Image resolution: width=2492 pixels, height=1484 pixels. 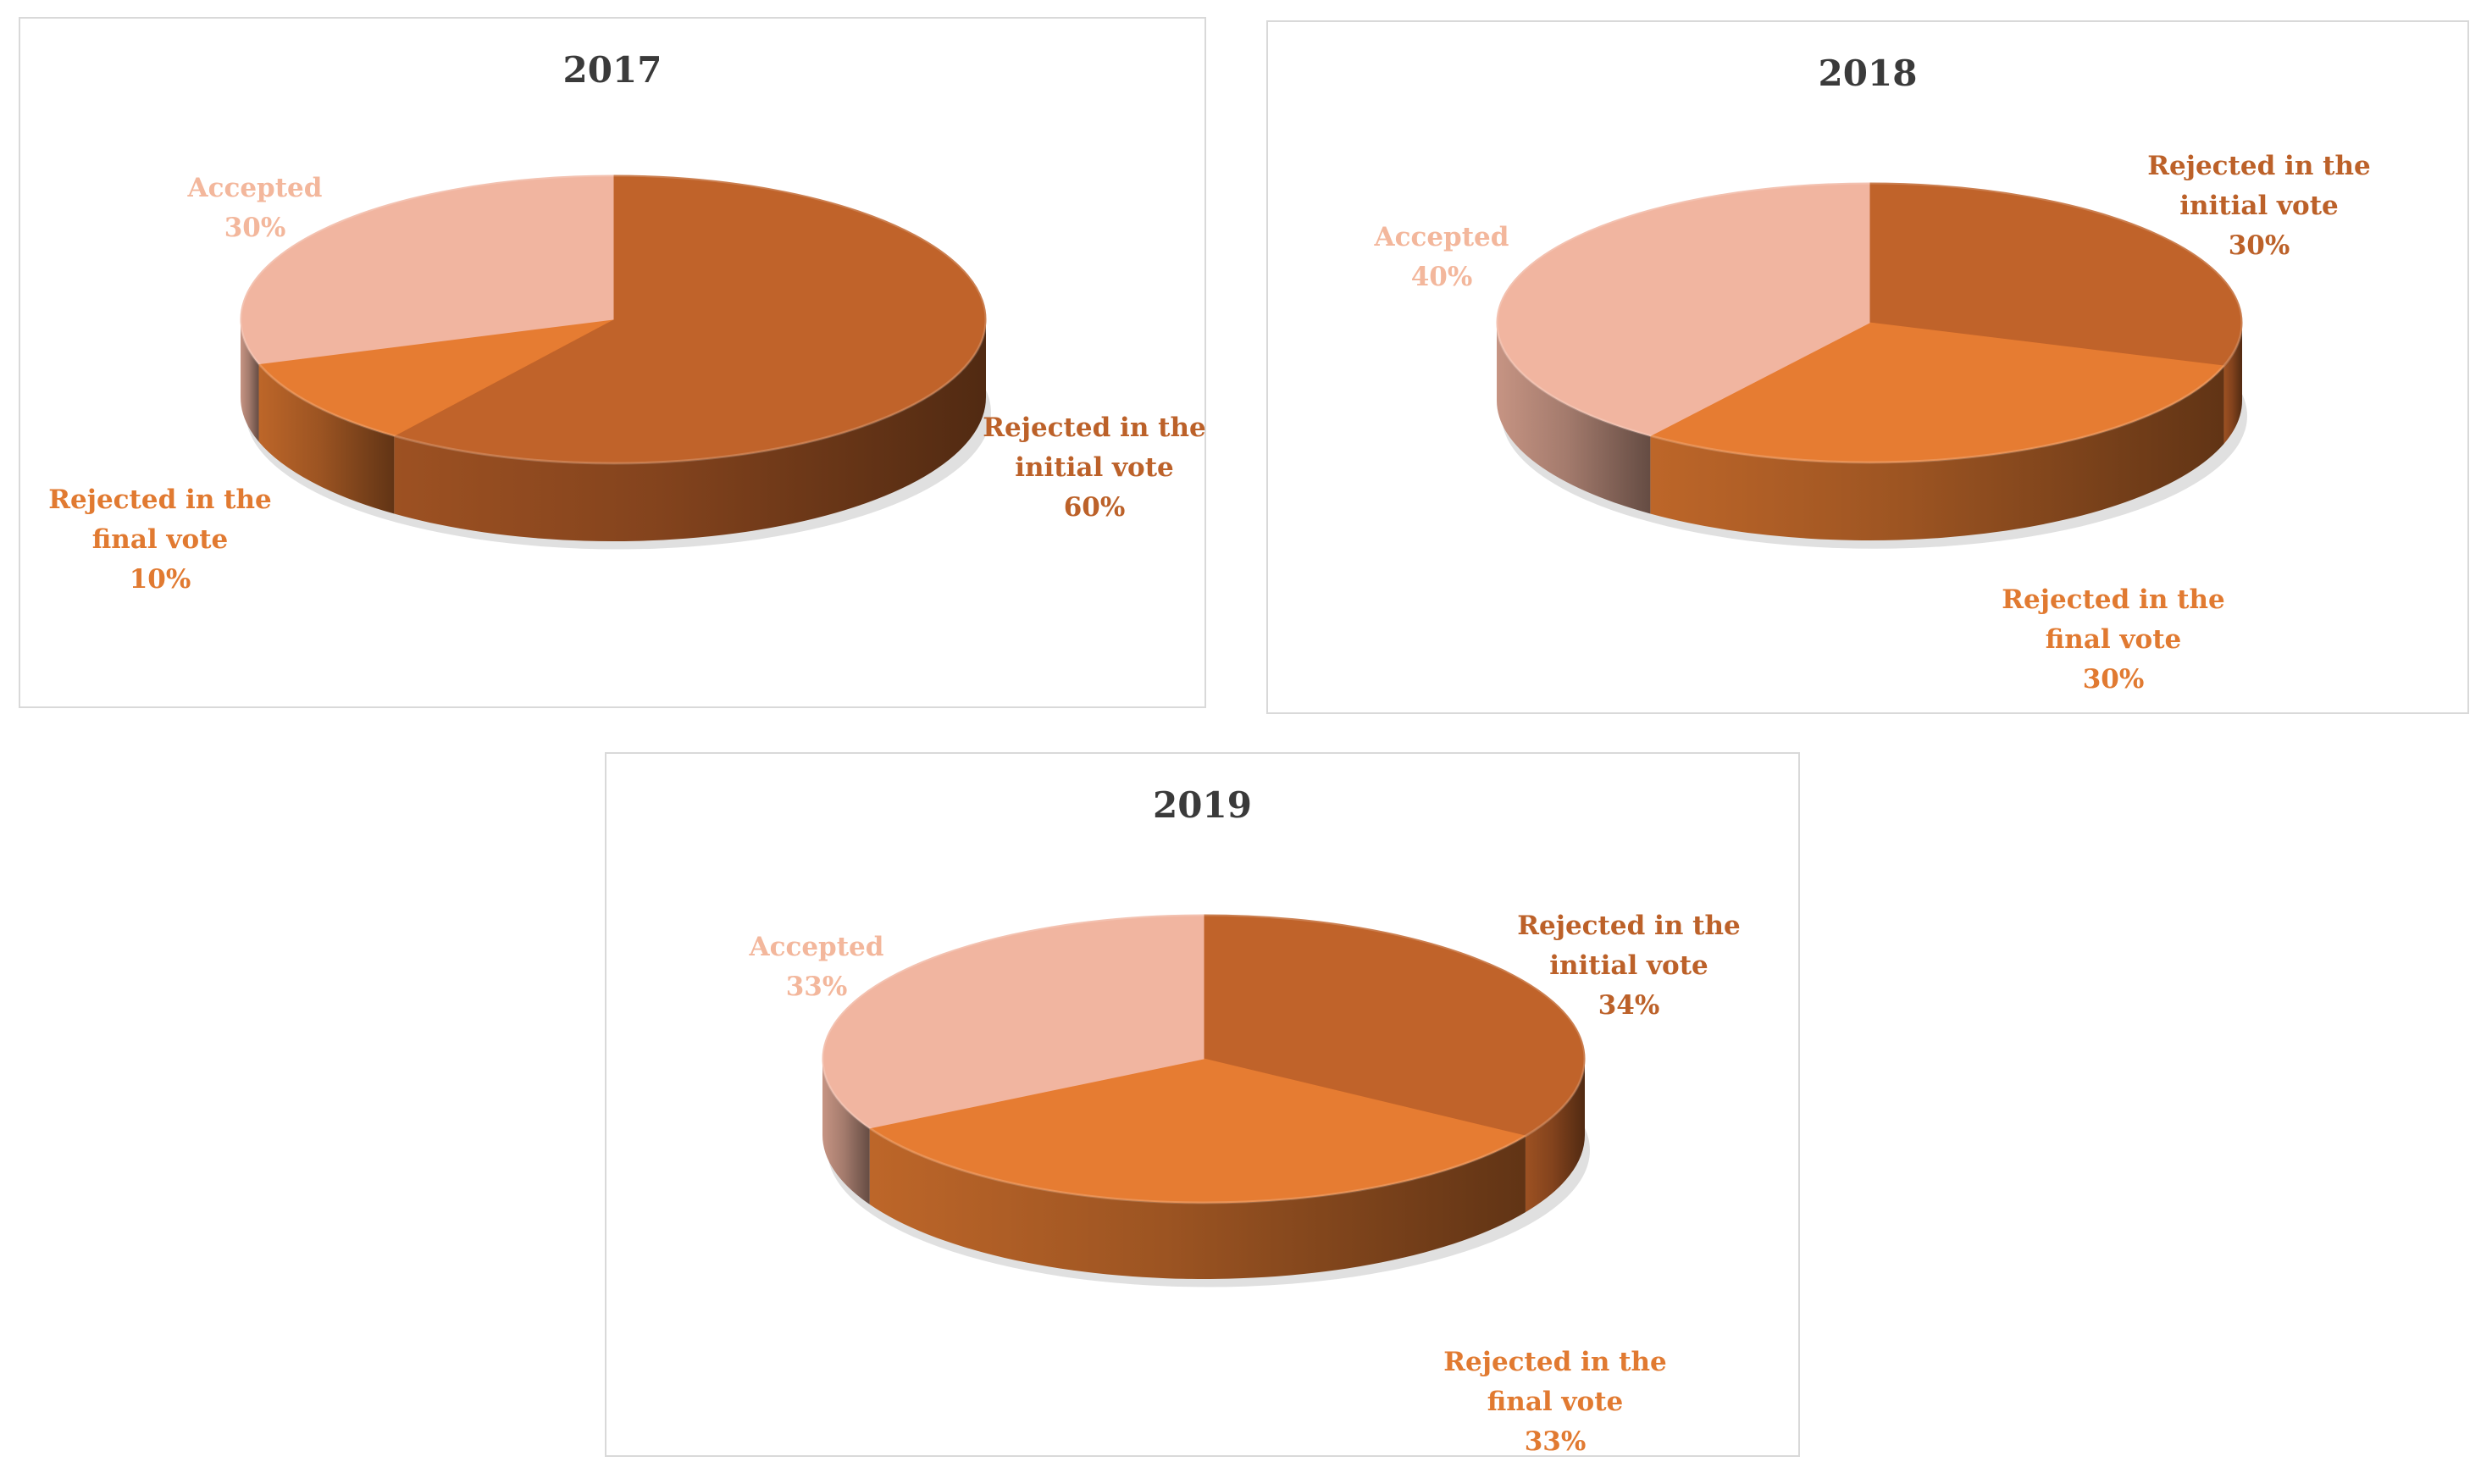 What do you see at coordinates (1202, 805) in the screenshot?
I see `chart-title: 2019` at bounding box center [1202, 805].